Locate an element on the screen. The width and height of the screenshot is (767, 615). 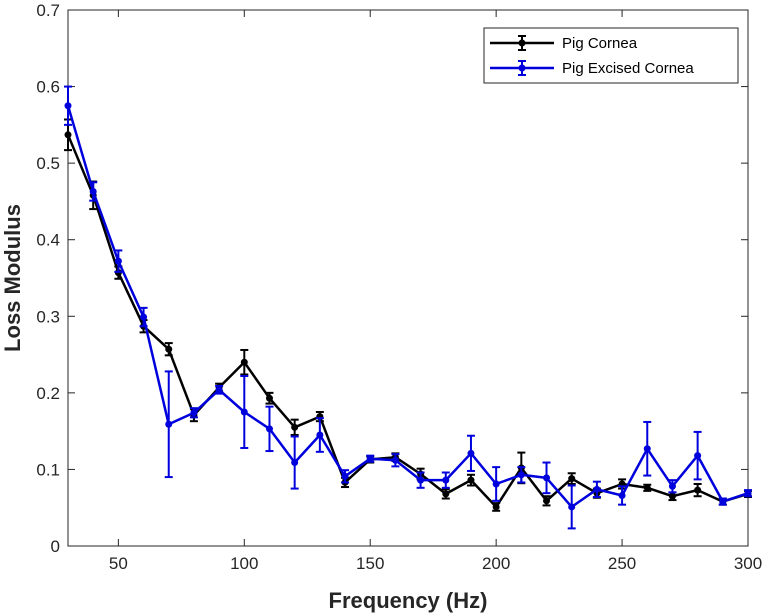
legend-box is located at coordinates (611, 55).